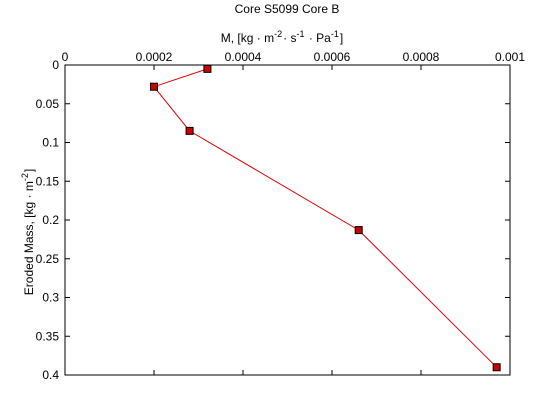 Image resolution: width=560 pixels, height=420 pixels. I want to click on y-axis-label: Eroded Mass, [kg · m-2 ], so click(28, 232).